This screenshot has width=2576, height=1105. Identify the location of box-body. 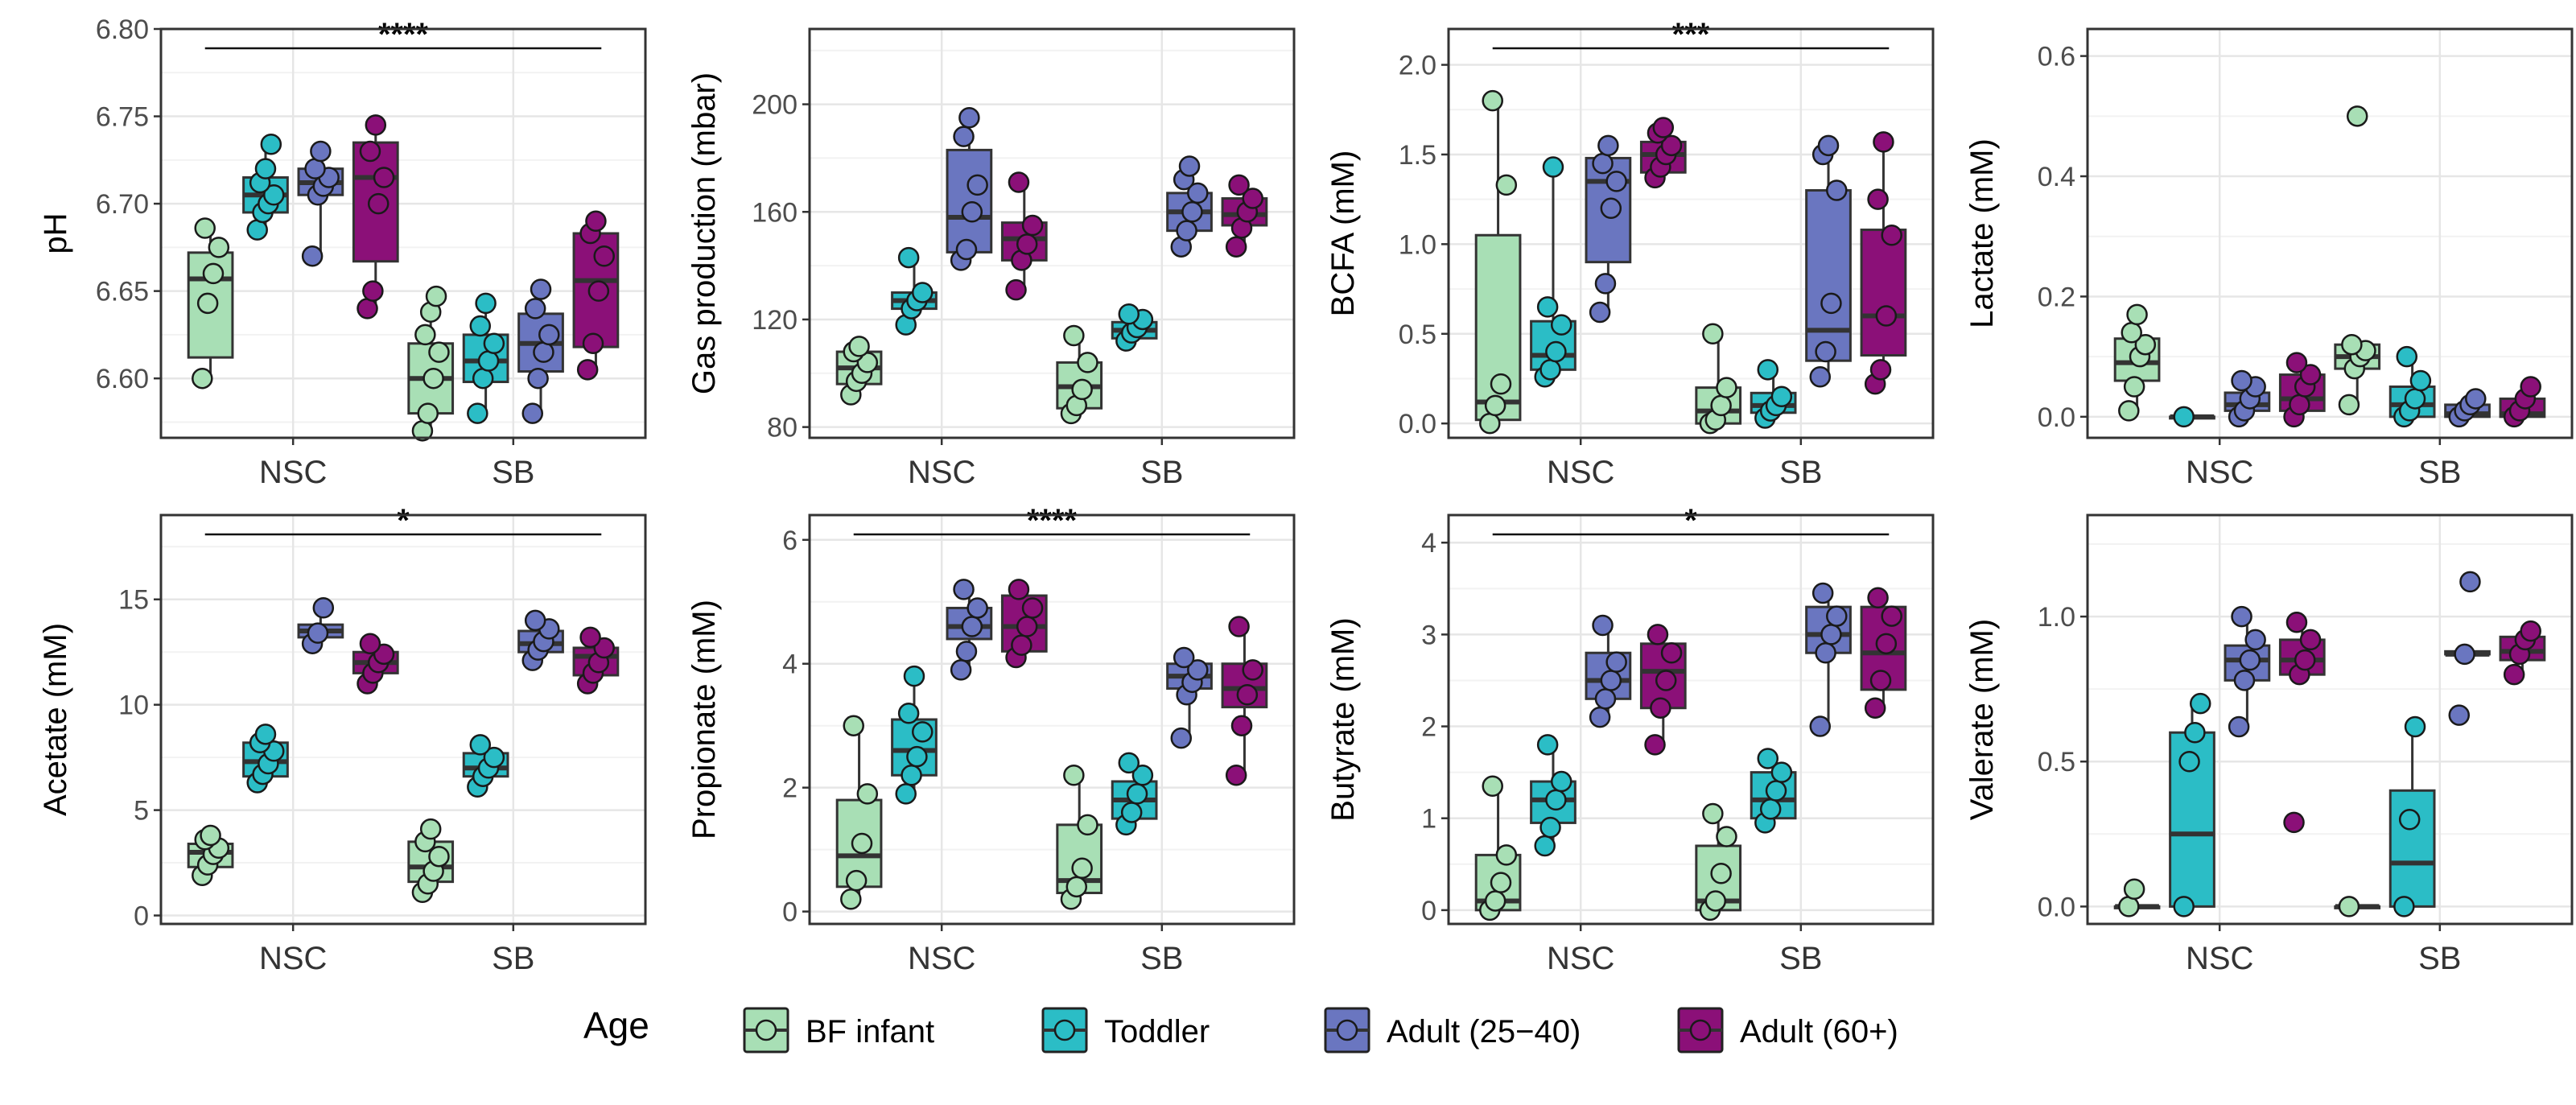
(2412, 849).